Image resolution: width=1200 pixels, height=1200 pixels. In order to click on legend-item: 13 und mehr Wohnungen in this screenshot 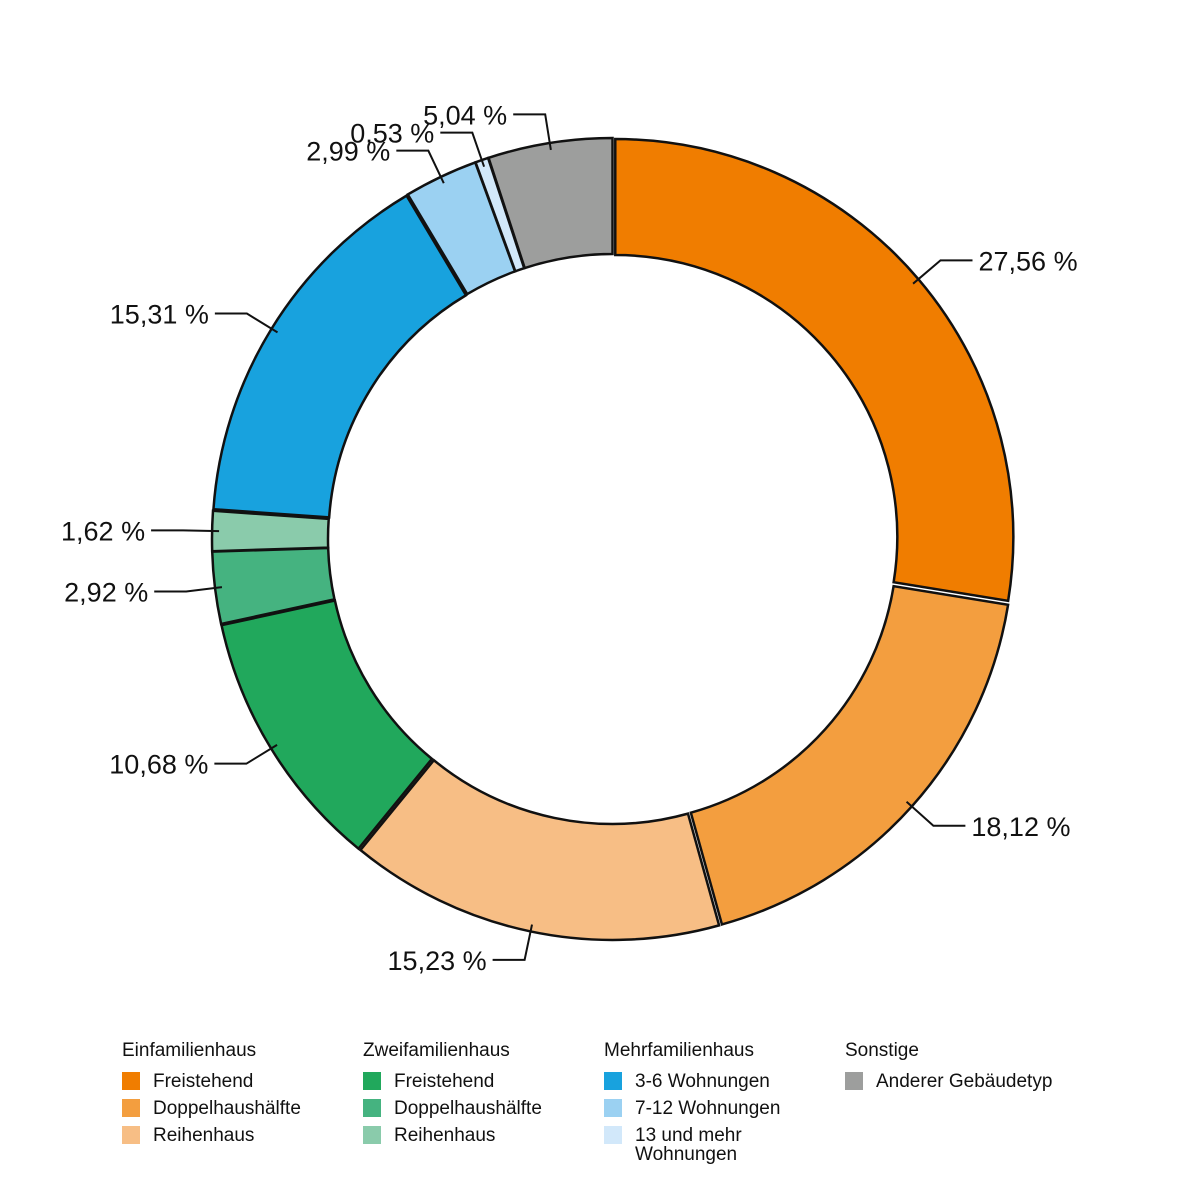, I will do `click(724, 1145)`.